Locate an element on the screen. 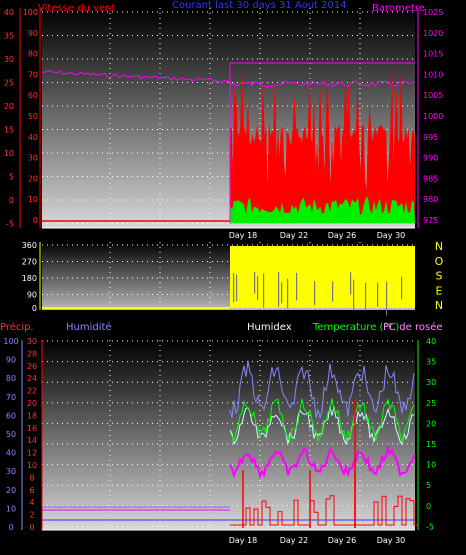 This screenshot has height=555, width=466. humidity-tick-label: 60 is located at coordinates (11, 415).